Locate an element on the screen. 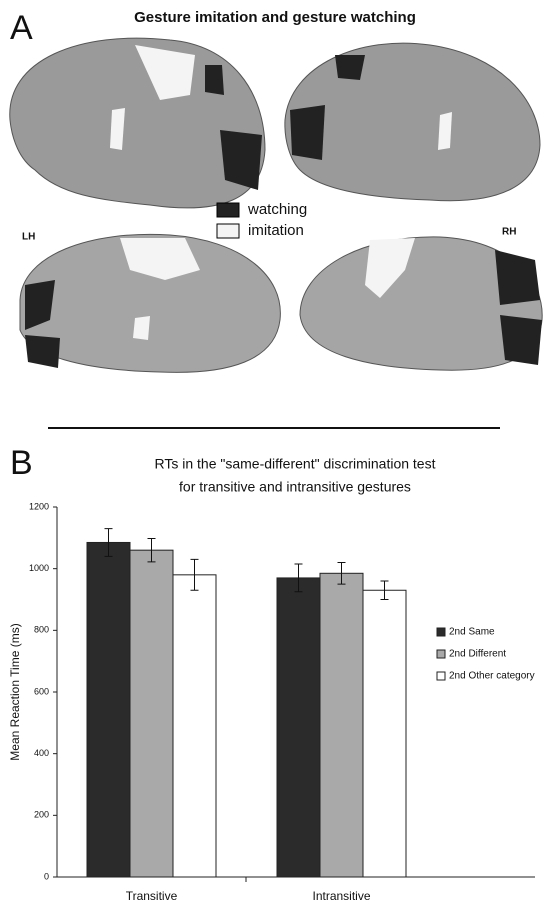  y-axis-label: Mean Reaction Time (ms) is located at coordinates (15, 691).